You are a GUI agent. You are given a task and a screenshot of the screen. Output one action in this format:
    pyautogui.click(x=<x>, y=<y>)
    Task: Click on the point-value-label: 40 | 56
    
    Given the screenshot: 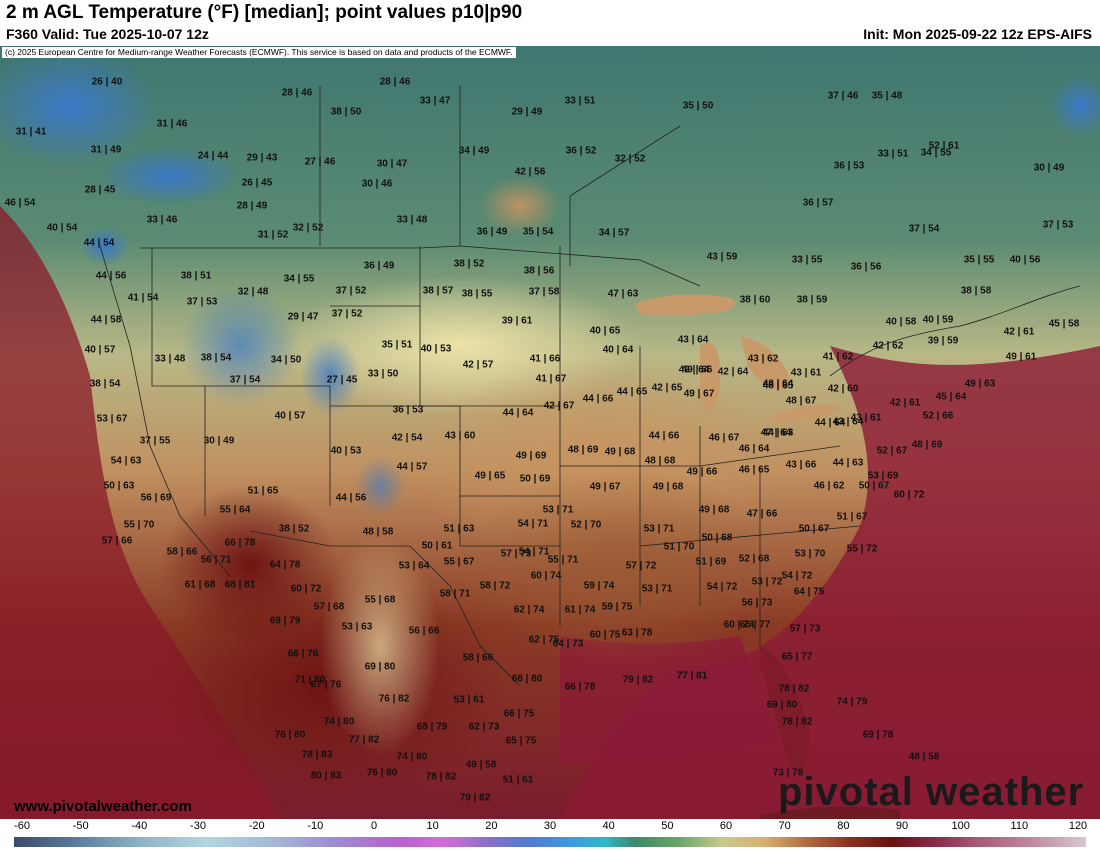 What is the action you would take?
    pyautogui.click(x=1025, y=260)
    